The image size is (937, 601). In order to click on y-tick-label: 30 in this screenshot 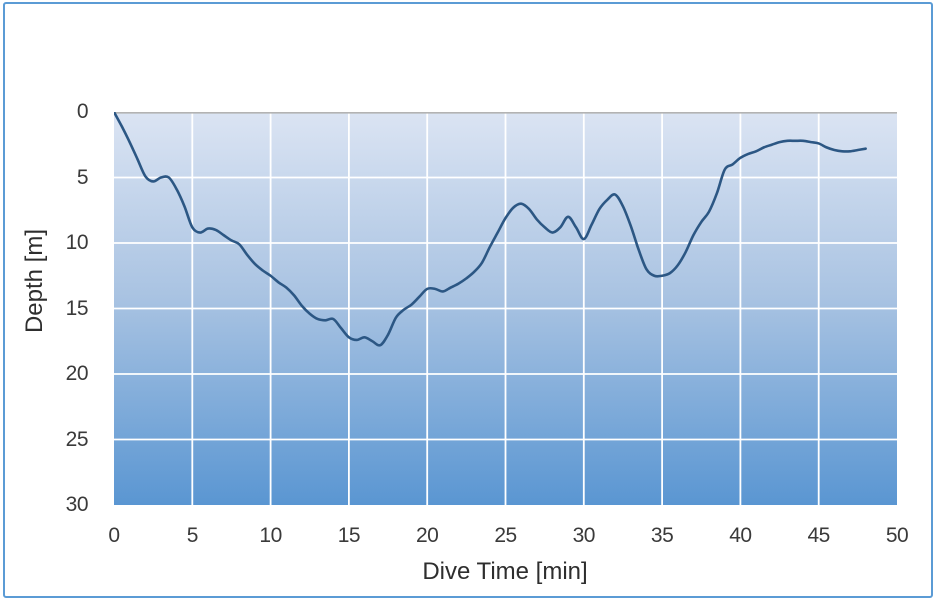, I will do `click(77, 504)`.